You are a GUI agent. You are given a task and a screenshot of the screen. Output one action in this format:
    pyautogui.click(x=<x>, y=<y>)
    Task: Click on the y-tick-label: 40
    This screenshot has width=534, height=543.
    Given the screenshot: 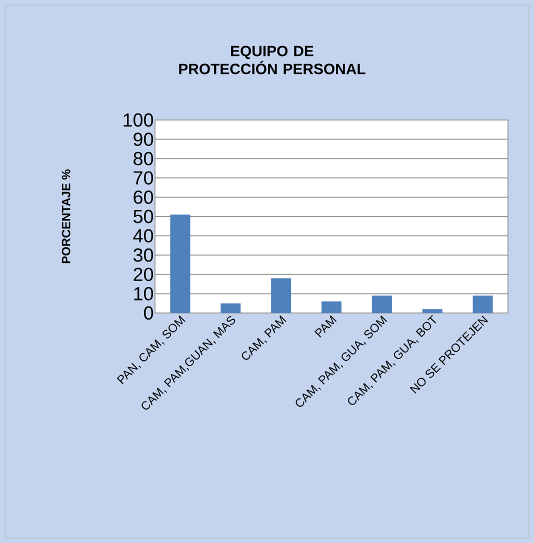 What is the action you would take?
    pyautogui.click(x=143, y=235)
    